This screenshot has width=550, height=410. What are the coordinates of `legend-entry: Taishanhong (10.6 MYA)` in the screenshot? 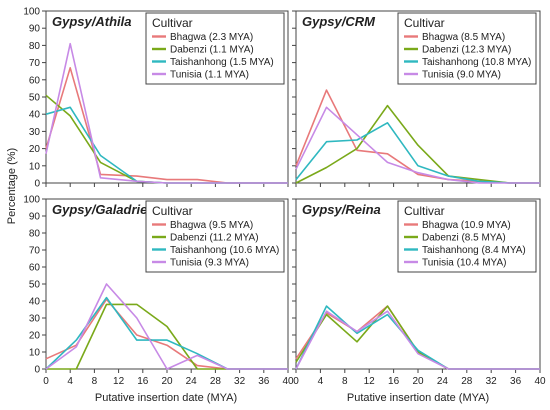 It's located at (224, 250).